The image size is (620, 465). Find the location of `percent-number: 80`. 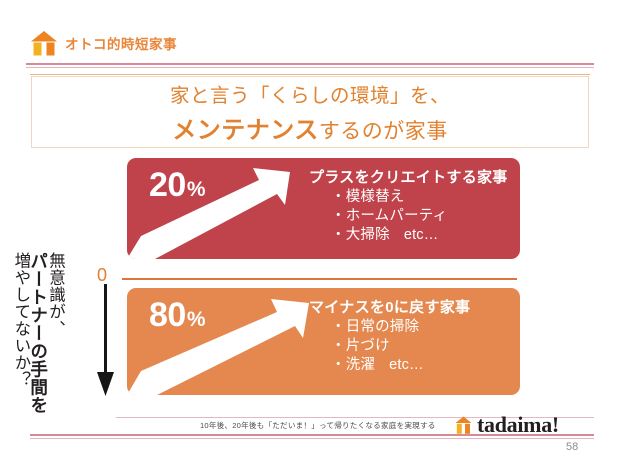

percent-number: 80 is located at coordinates (167, 315).